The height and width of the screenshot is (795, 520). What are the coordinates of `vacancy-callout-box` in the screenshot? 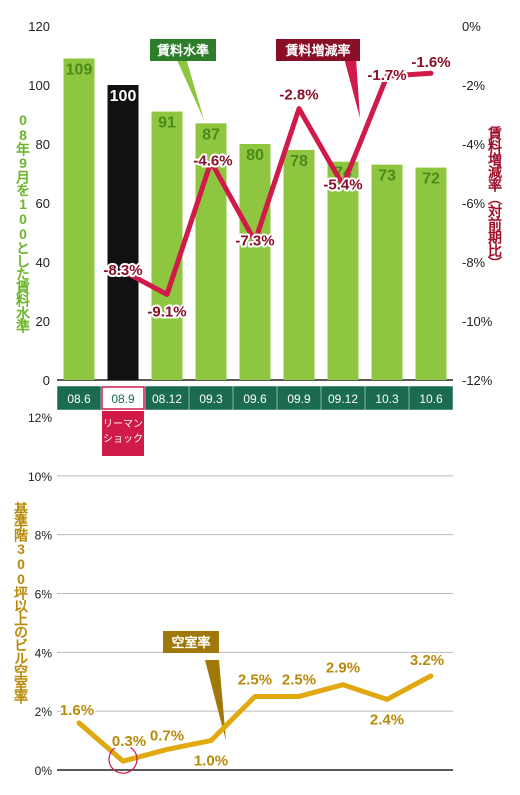 It's located at (191, 642).